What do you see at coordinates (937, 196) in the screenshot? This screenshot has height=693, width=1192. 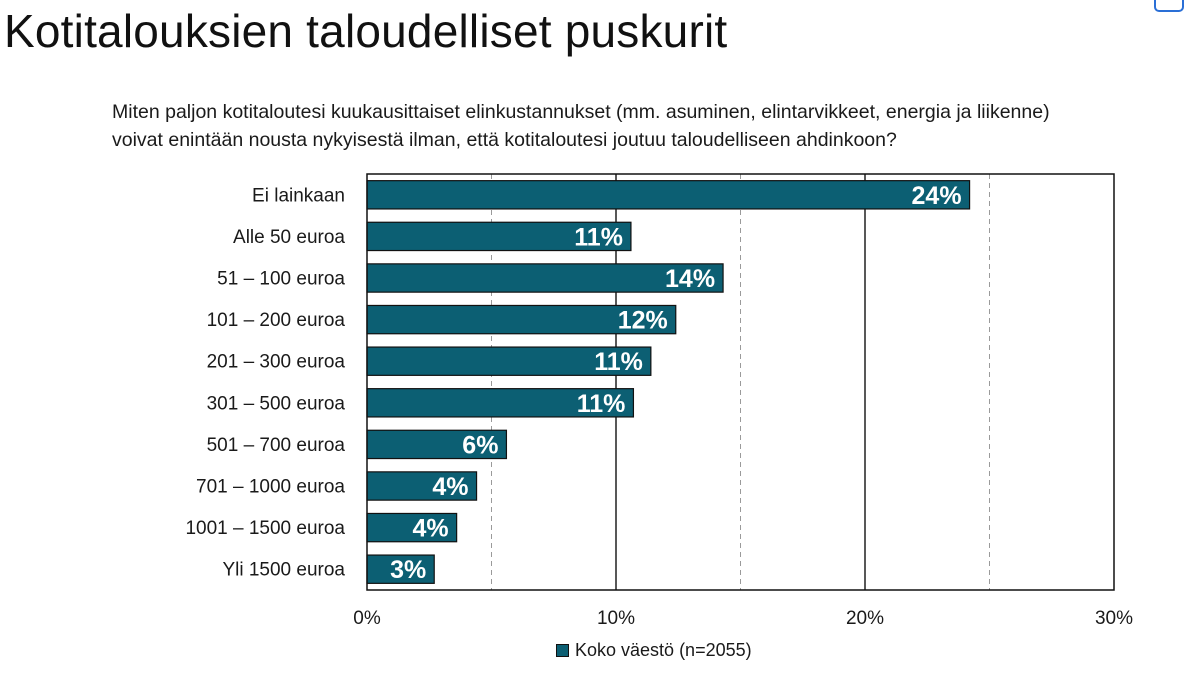 I see `bar-value-label: 24%` at bounding box center [937, 196].